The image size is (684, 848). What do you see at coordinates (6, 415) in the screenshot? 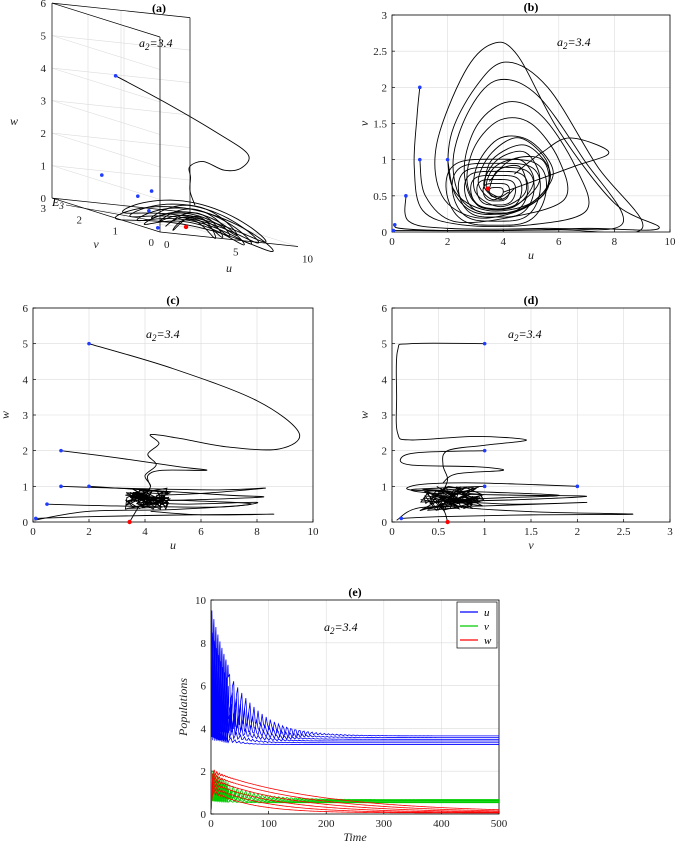
I see `y-axis-label: w` at bounding box center [6, 415].